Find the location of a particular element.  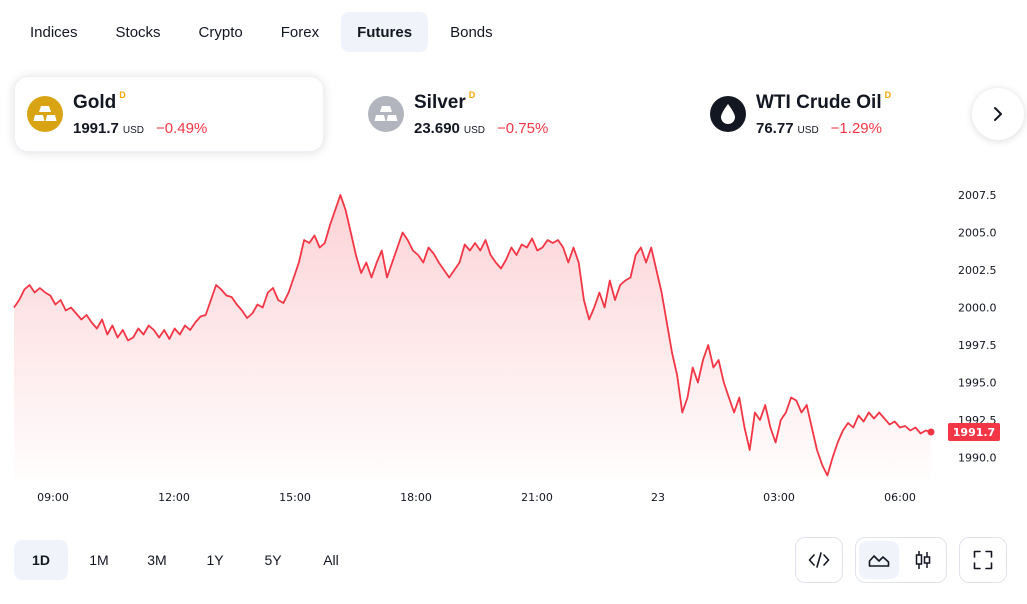

fullscreen-icon is located at coordinates (983, 560).